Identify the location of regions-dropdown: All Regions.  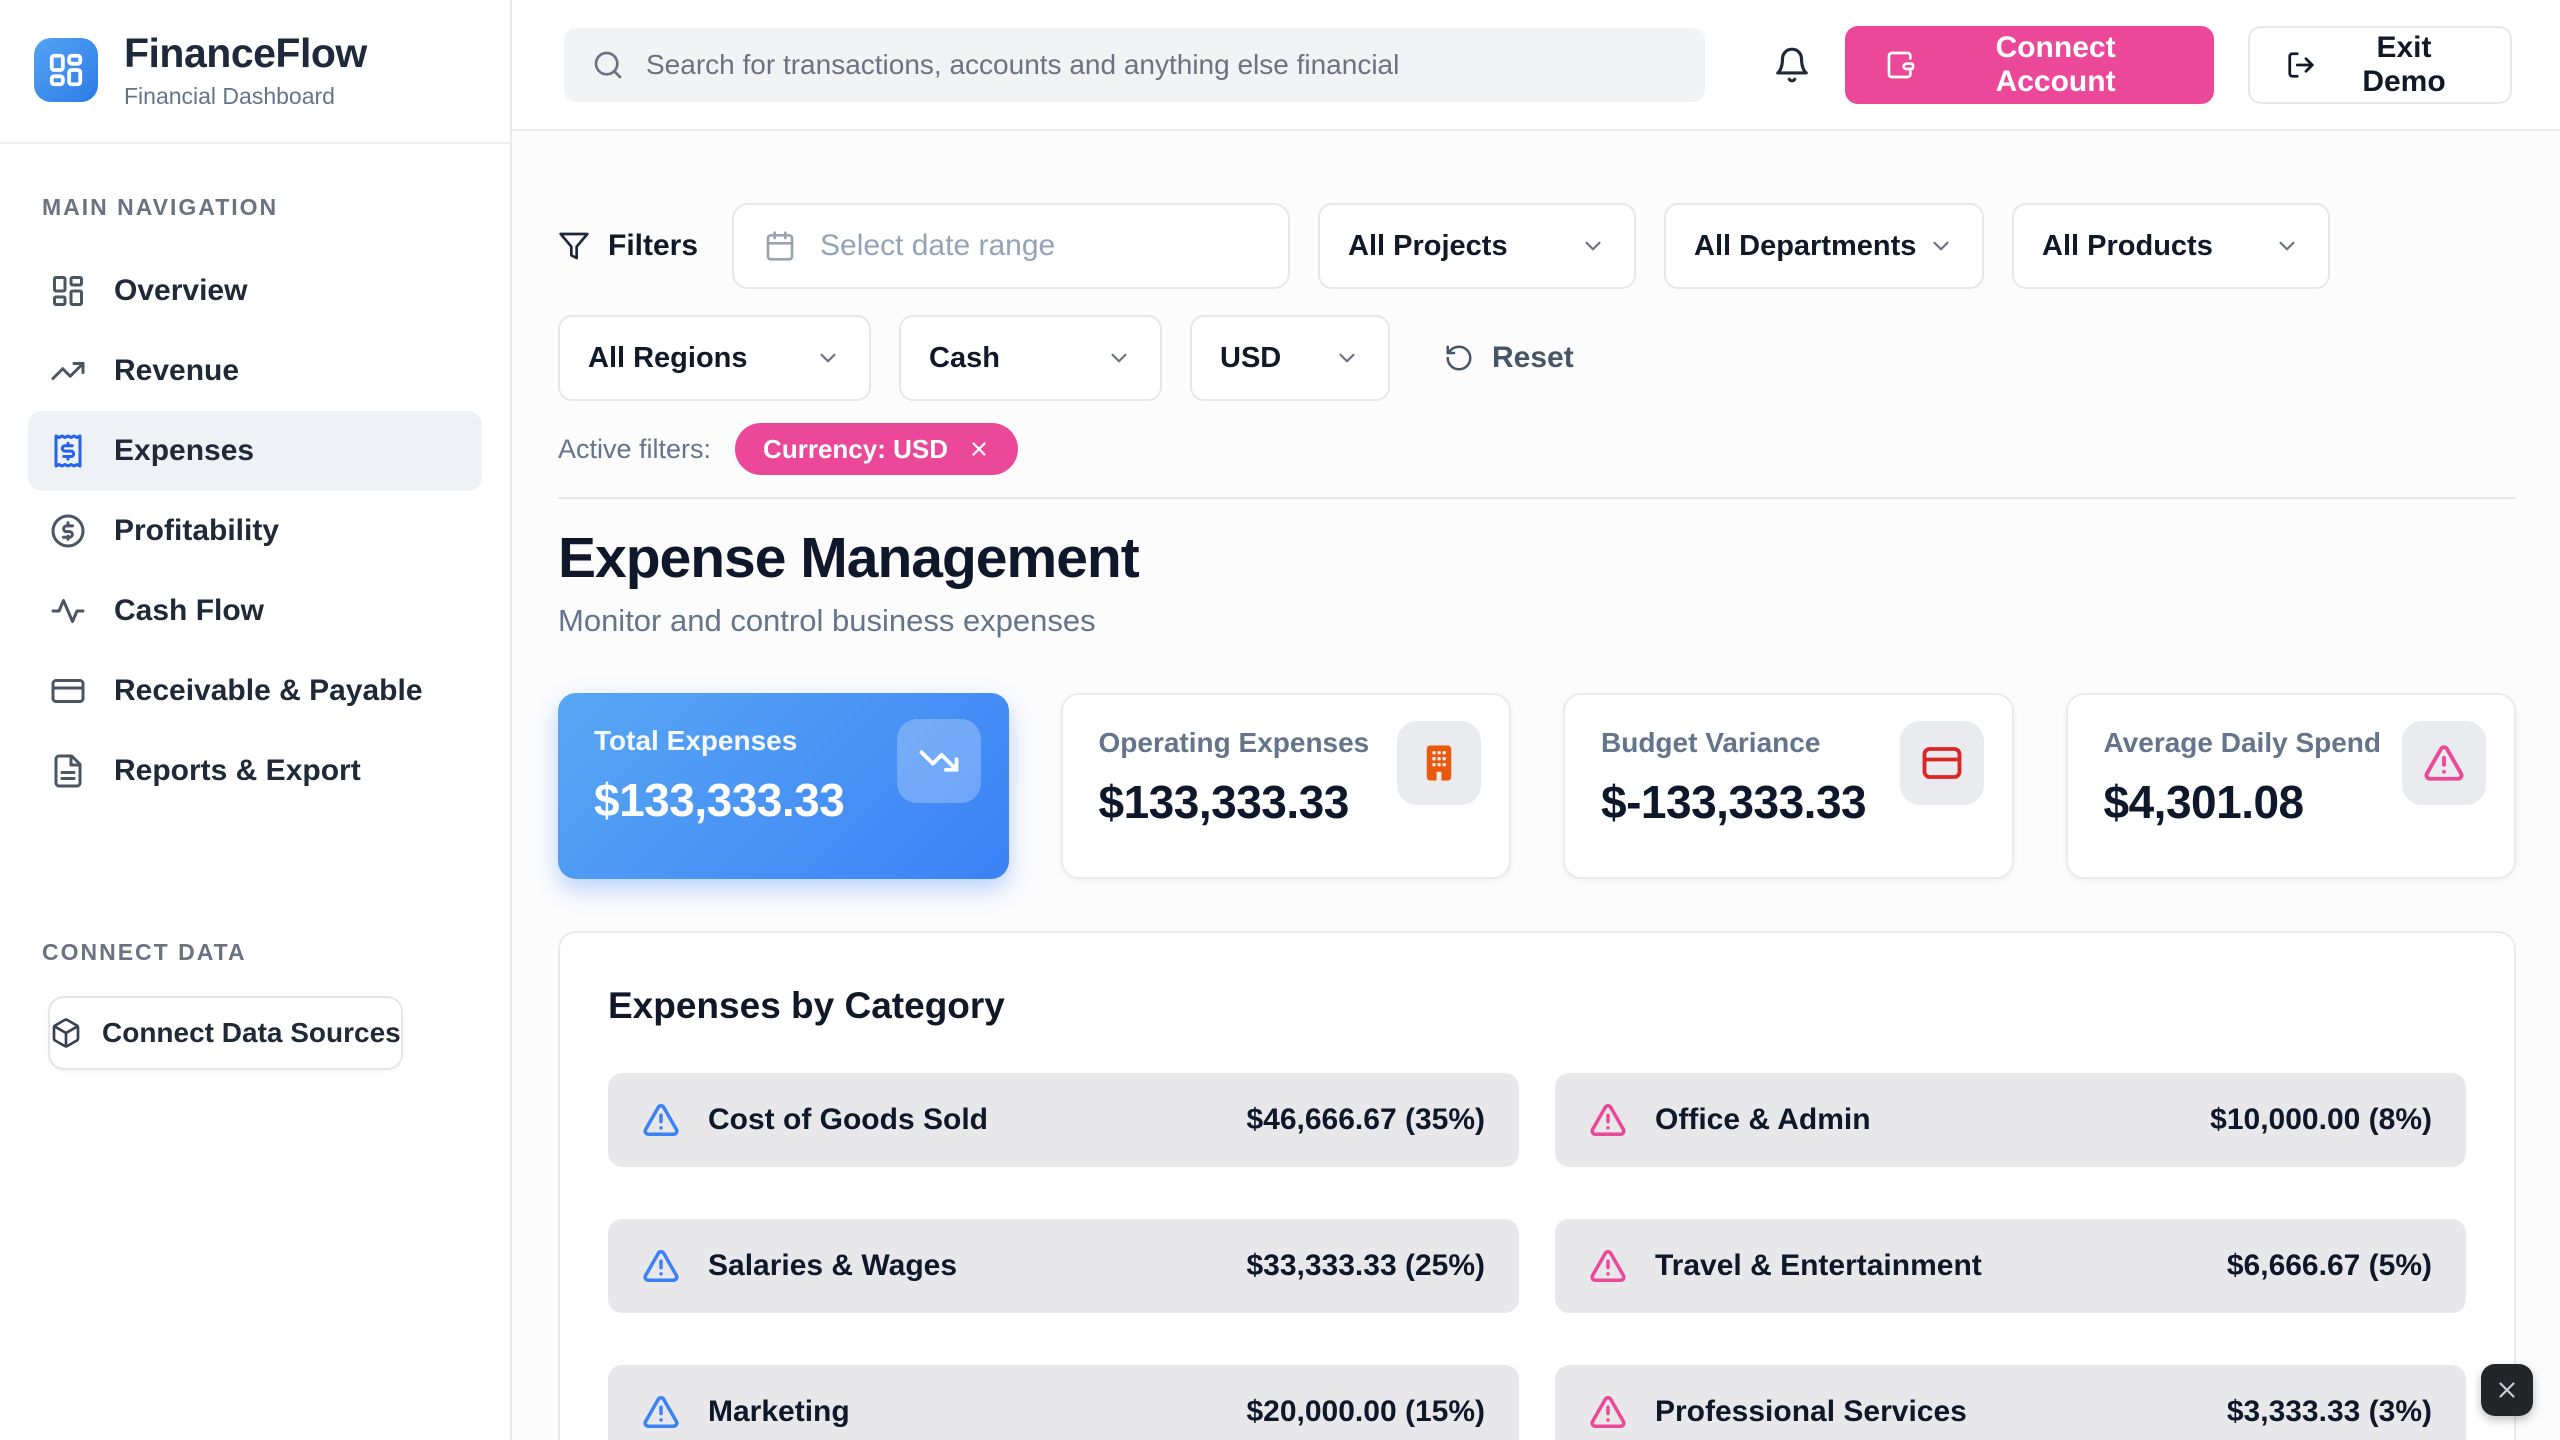
(714, 358).